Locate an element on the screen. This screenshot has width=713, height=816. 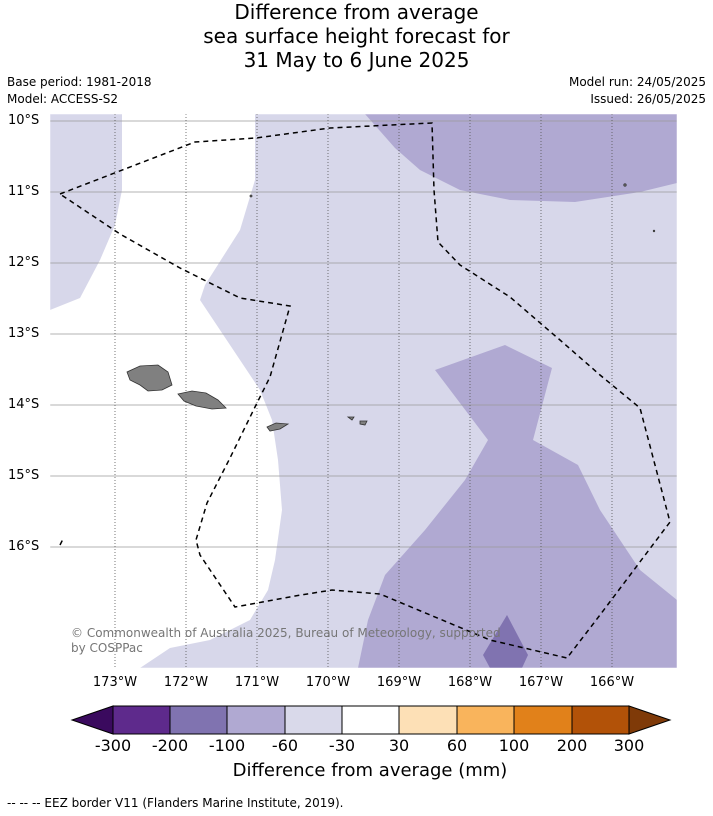
lon-label: 172°W is located at coordinates (186, 682).